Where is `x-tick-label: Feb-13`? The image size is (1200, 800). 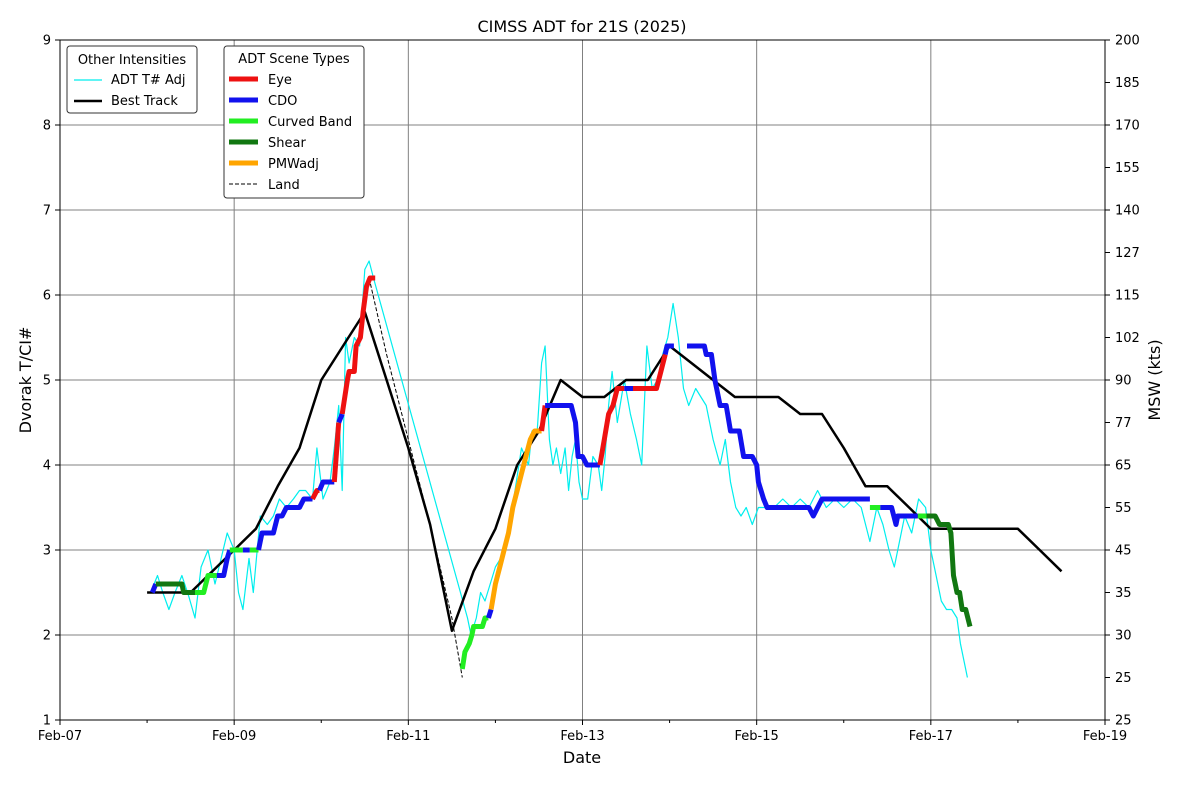 x-tick-label: Feb-13 is located at coordinates (582, 736).